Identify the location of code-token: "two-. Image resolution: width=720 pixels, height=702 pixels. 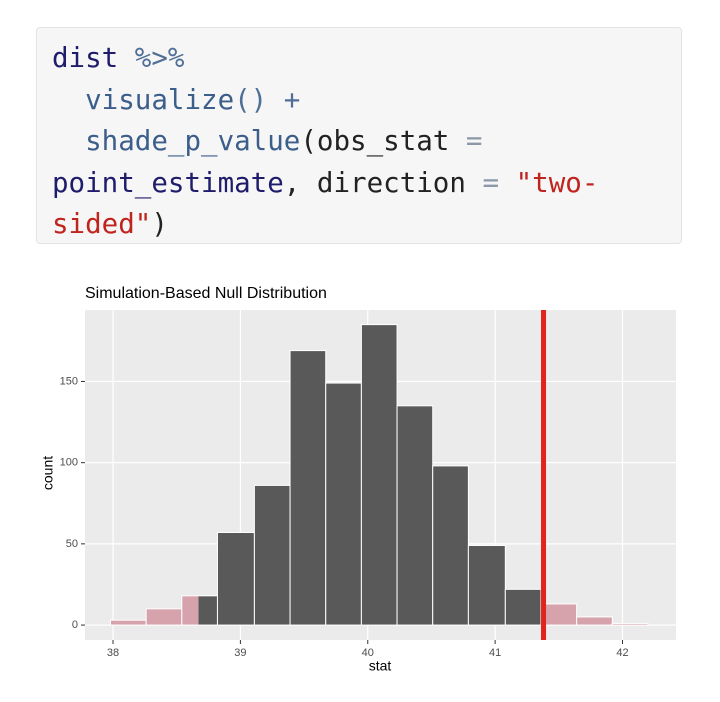
(549, 182).